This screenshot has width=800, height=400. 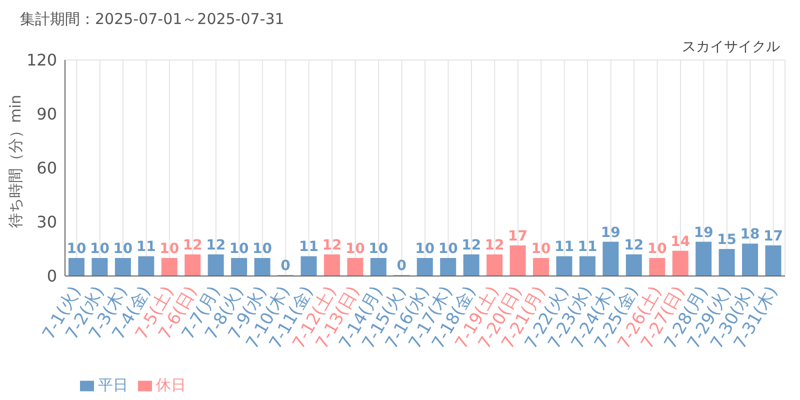 What do you see at coordinates (727, 240) in the screenshot?
I see `data-label: 15` at bounding box center [727, 240].